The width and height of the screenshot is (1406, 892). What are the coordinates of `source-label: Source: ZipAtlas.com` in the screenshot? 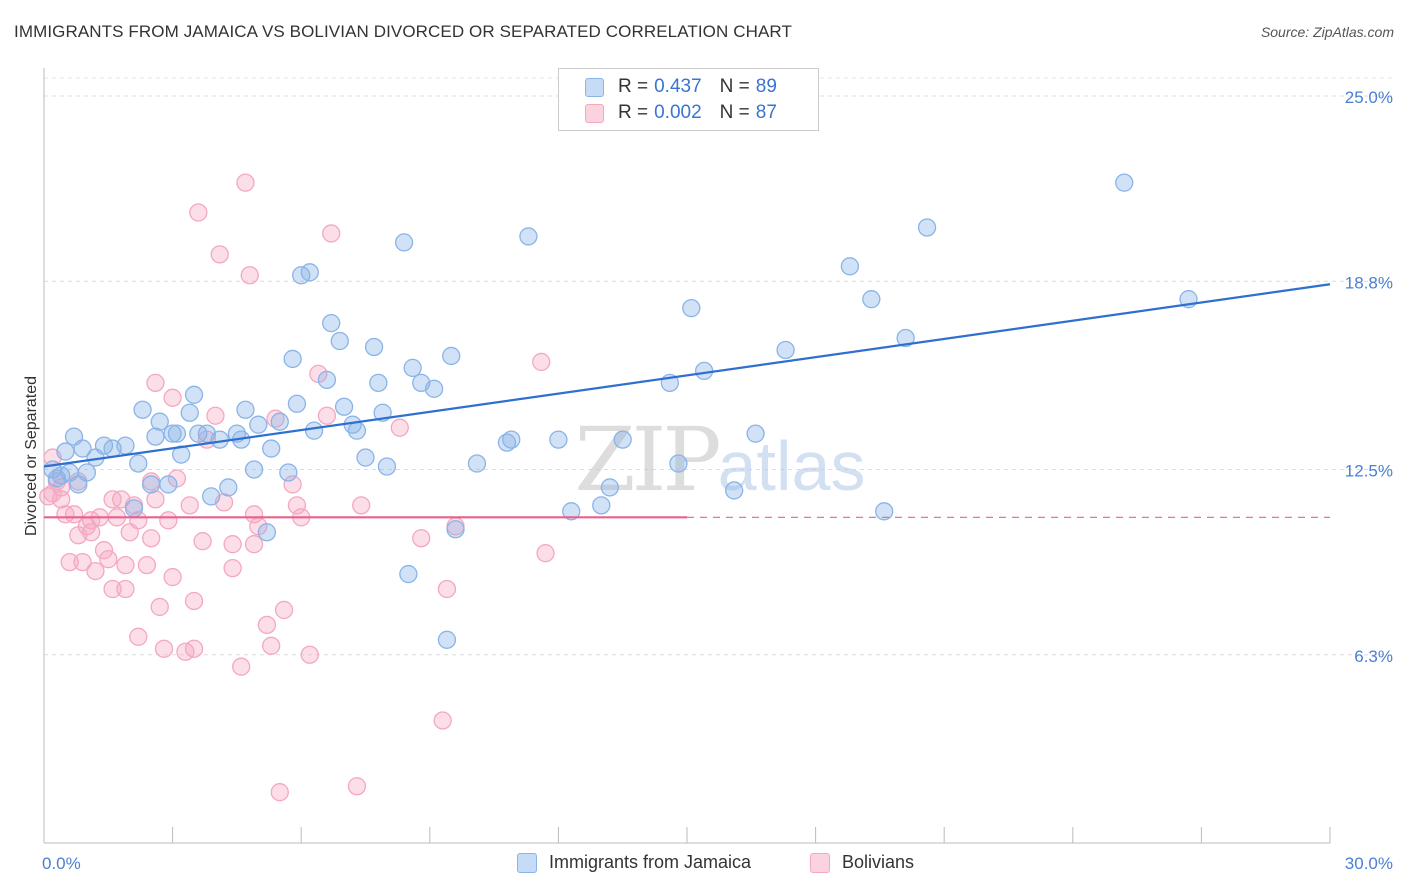 It's located at (1327, 32).